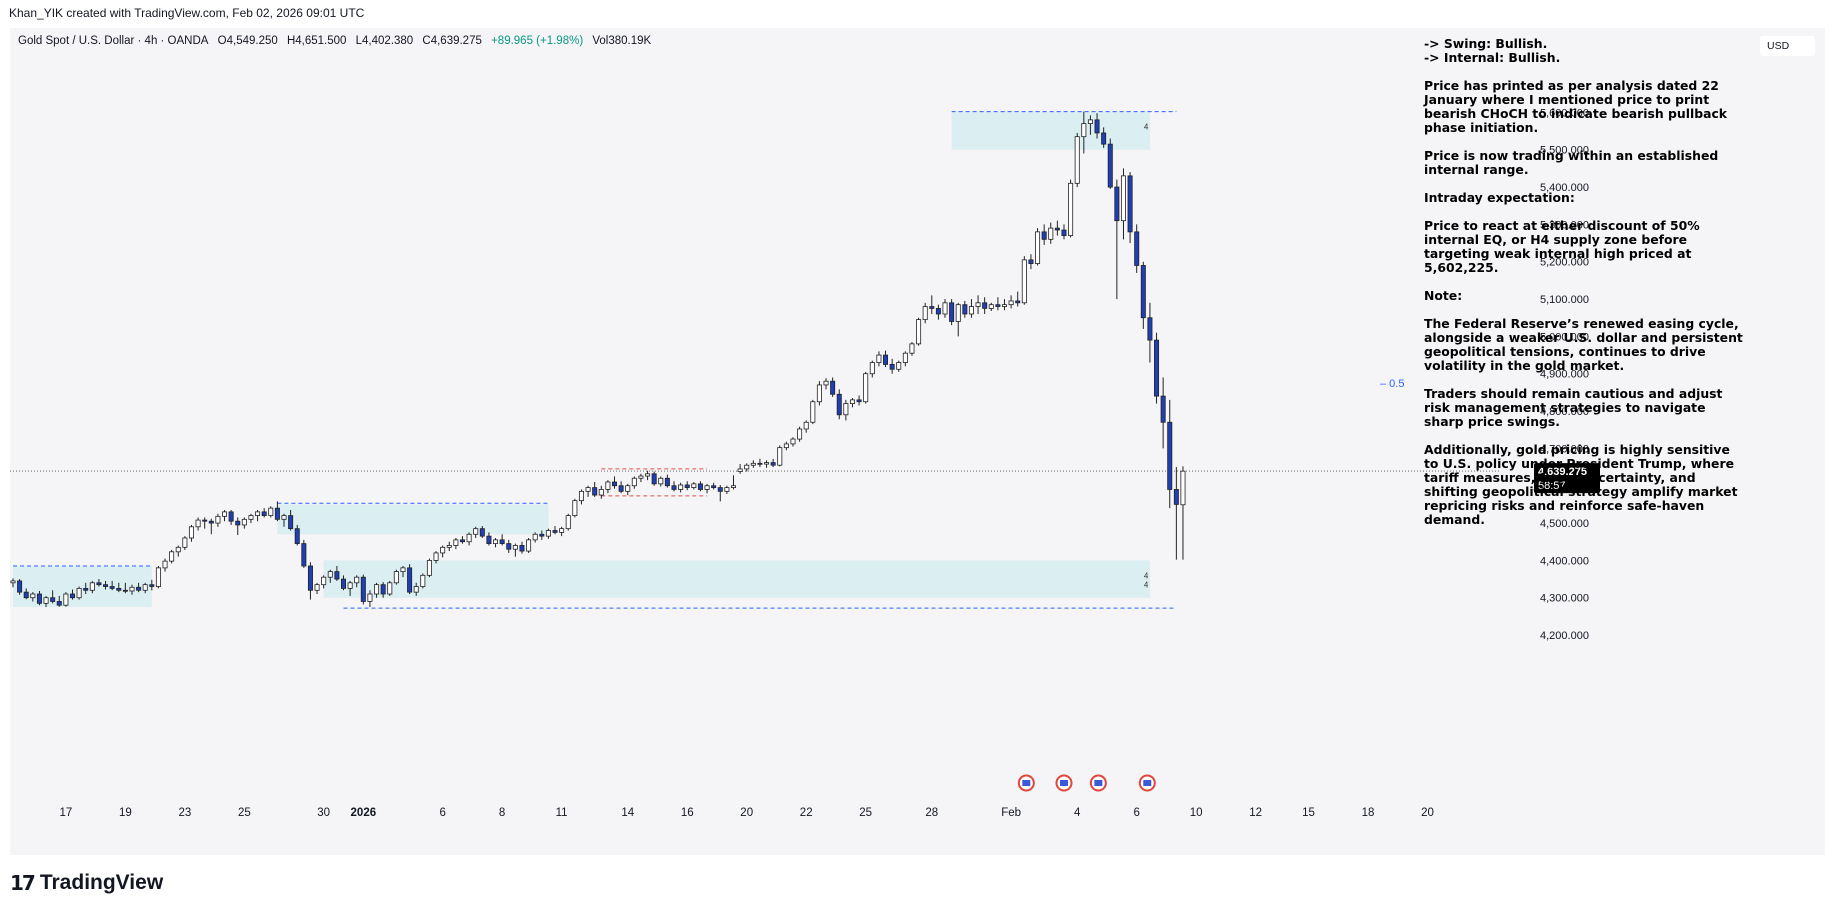 Image resolution: width=1835 pixels, height=913 pixels. Describe the element at coordinates (1787, 46) in the screenshot. I see `currency-button: USD` at that location.